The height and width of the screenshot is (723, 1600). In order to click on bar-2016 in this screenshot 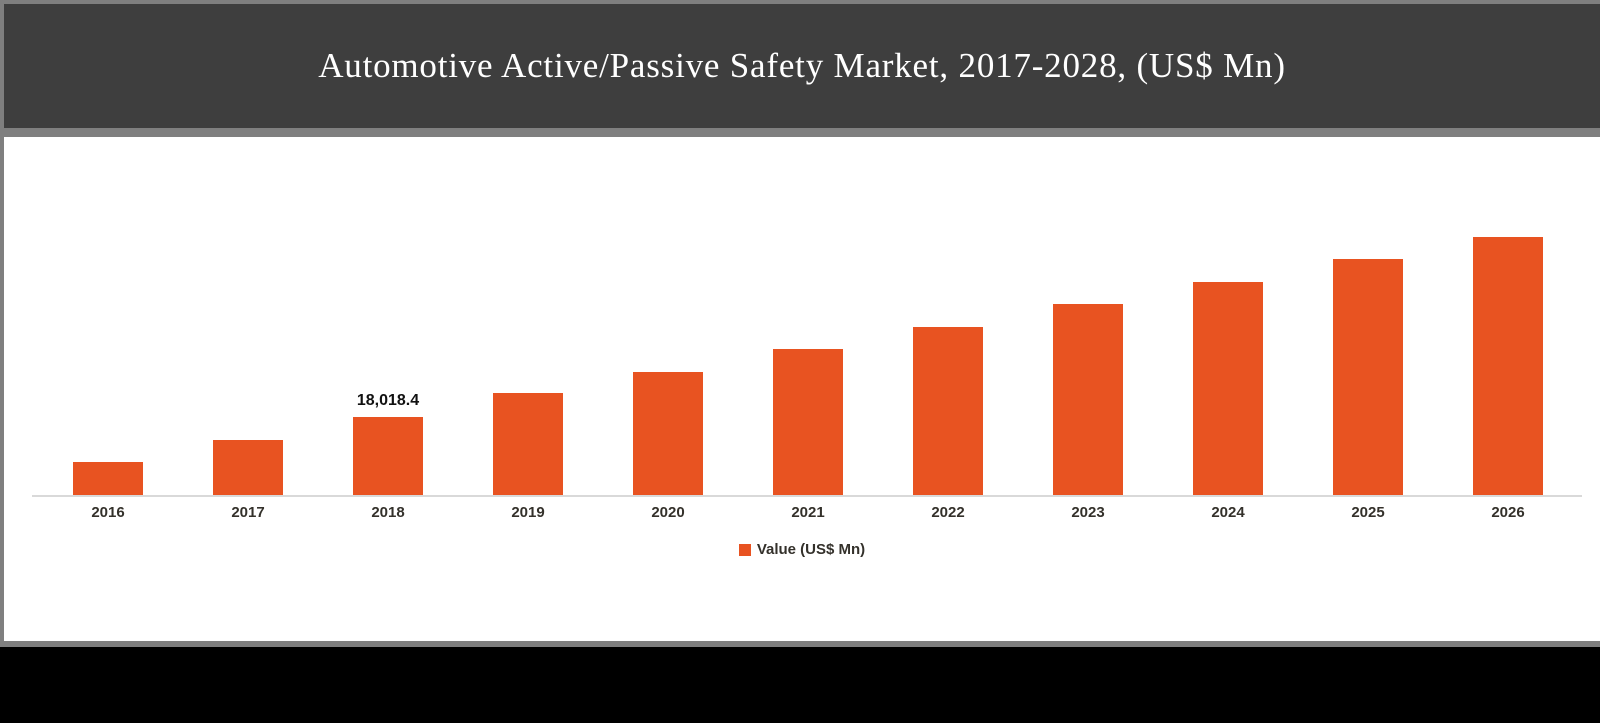, I will do `click(108, 479)`.